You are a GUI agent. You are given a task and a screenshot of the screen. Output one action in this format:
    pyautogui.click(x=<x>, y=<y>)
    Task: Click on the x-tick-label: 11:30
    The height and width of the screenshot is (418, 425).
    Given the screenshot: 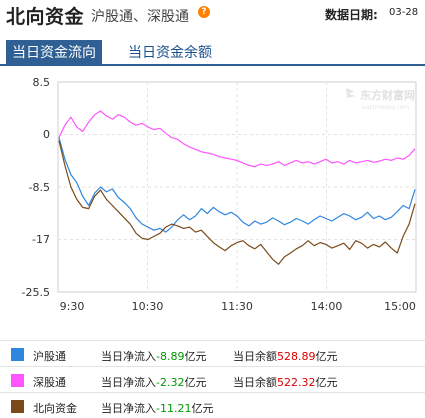 What is the action you would take?
    pyautogui.click(x=237, y=306)
    